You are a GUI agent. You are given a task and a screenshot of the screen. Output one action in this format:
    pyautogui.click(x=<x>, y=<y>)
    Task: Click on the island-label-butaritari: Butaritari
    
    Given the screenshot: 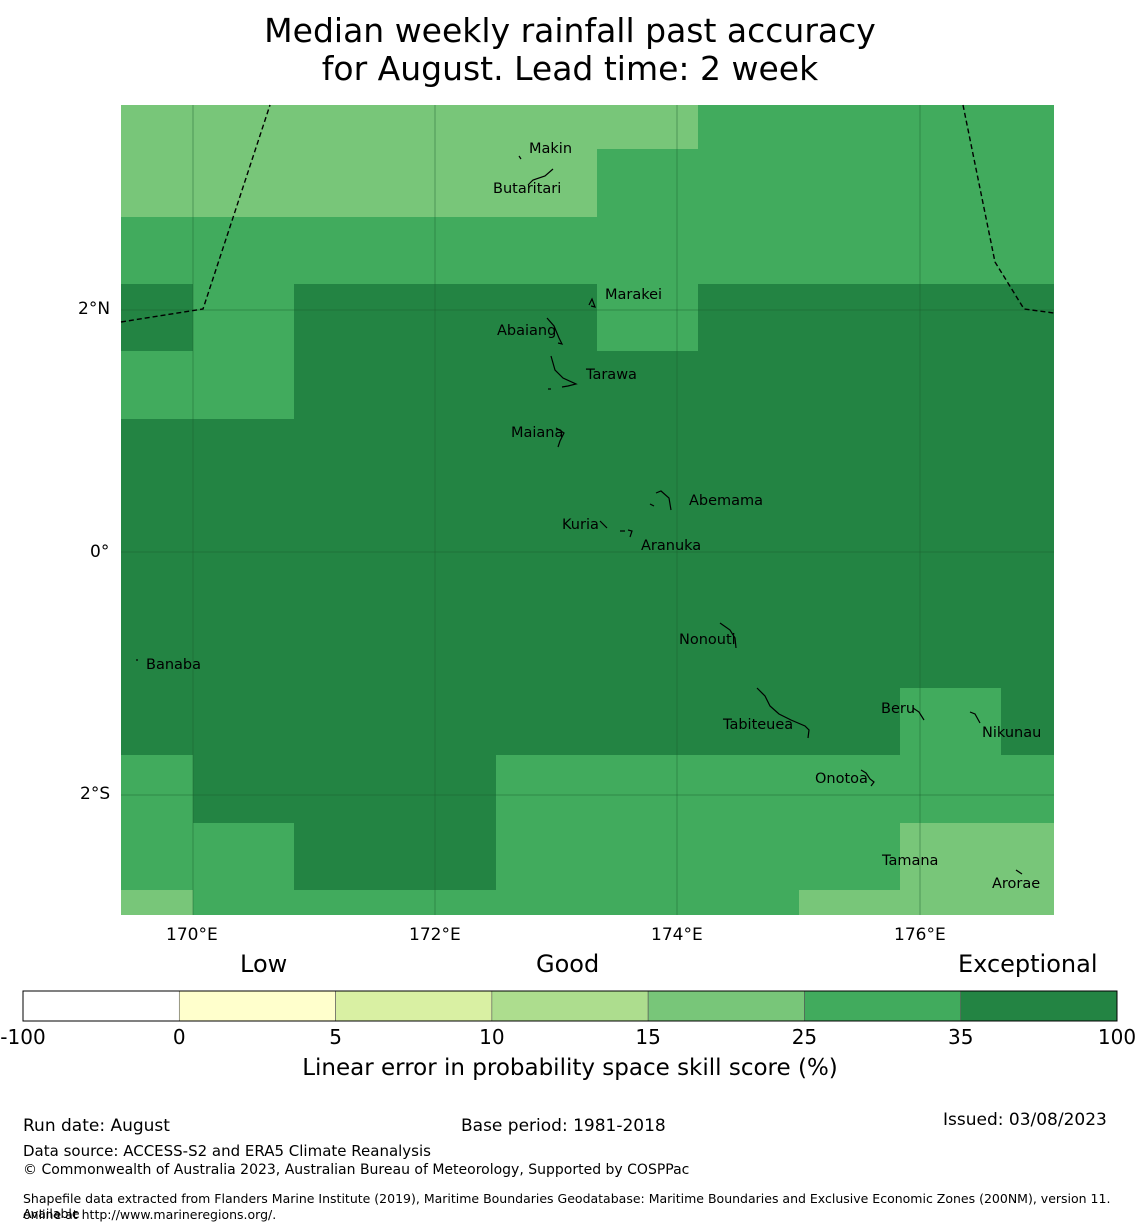 What is the action you would take?
    pyautogui.click(x=527, y=189)
    